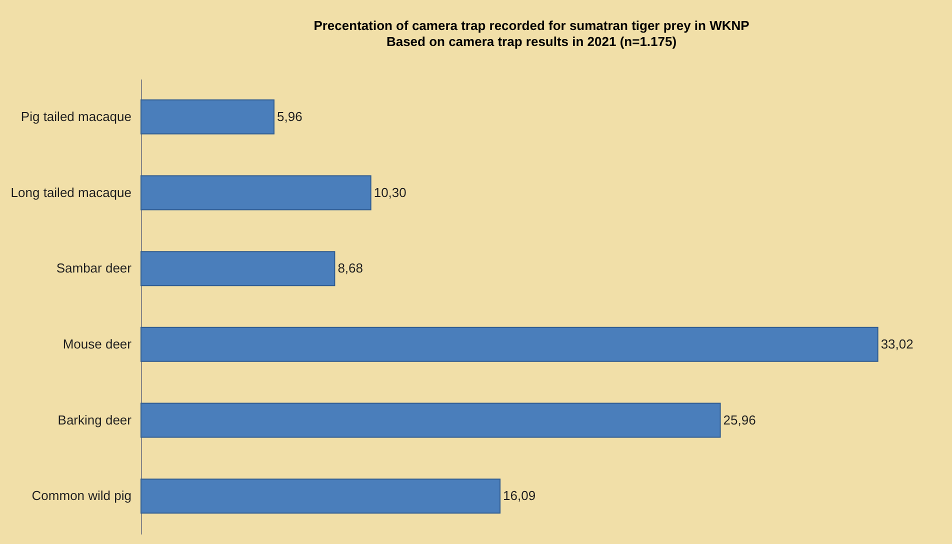  I want to click on y-tick-label: Pig tailed macaque, so click(76, 116).